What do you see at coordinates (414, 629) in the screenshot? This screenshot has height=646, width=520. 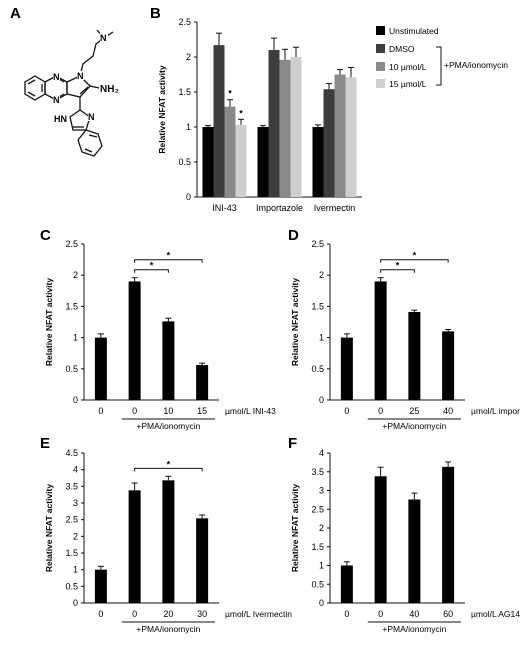 I see `treatment-label-f: +PMA/ionomycin` at bounding box center [414, 629].